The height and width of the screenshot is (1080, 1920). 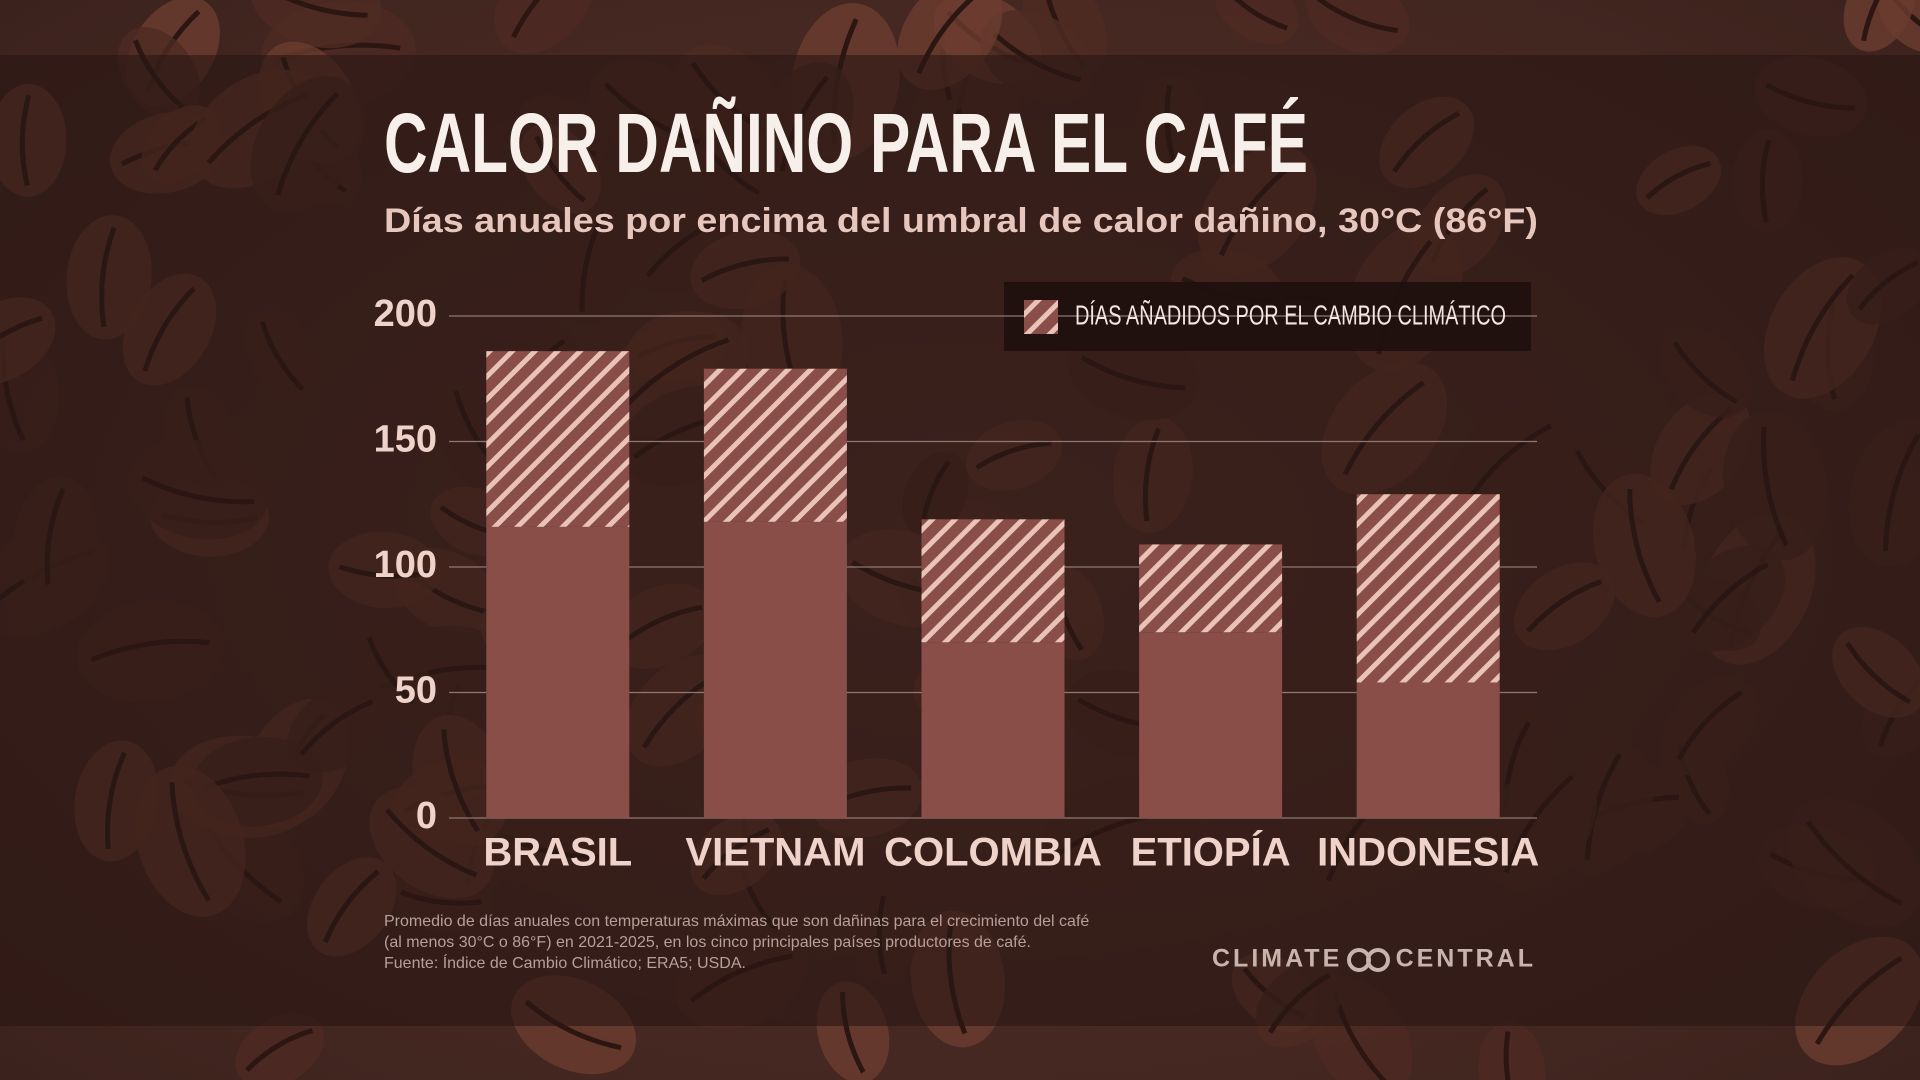 What do you see at coordinates (426, 816) in the screenshot?
I see `y-tick-label: 0` at bounding box center [426, 816].